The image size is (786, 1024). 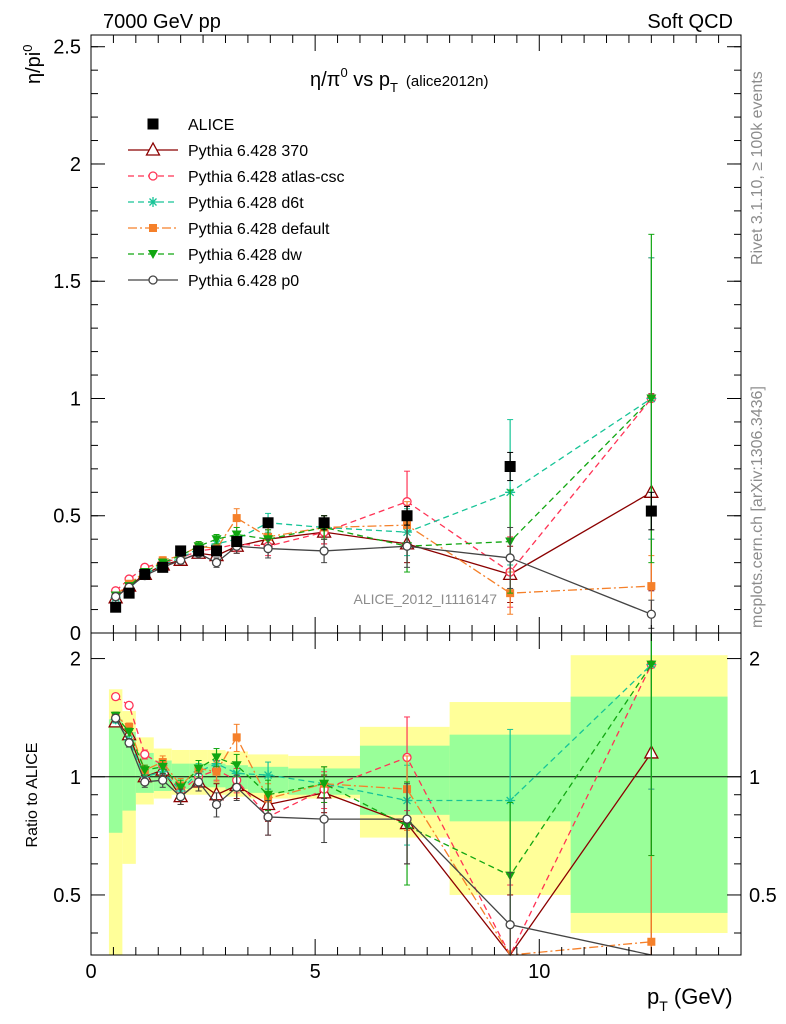 What do you see at coordinates (27, 48) in the screenshot?
I see `main-ylabel-sup: 0` at bounding box center [27, 48].